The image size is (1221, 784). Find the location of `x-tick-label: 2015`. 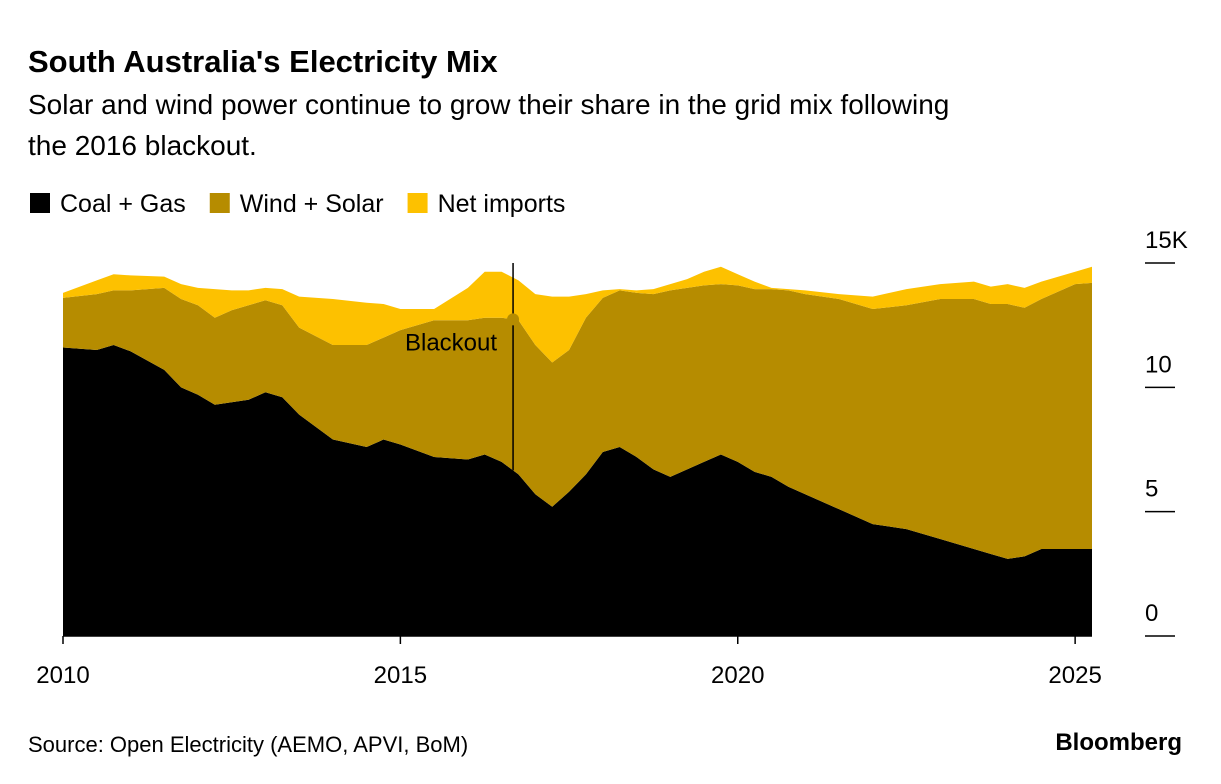

x-tick-label: 2015 is located at coordinates (400, 675).